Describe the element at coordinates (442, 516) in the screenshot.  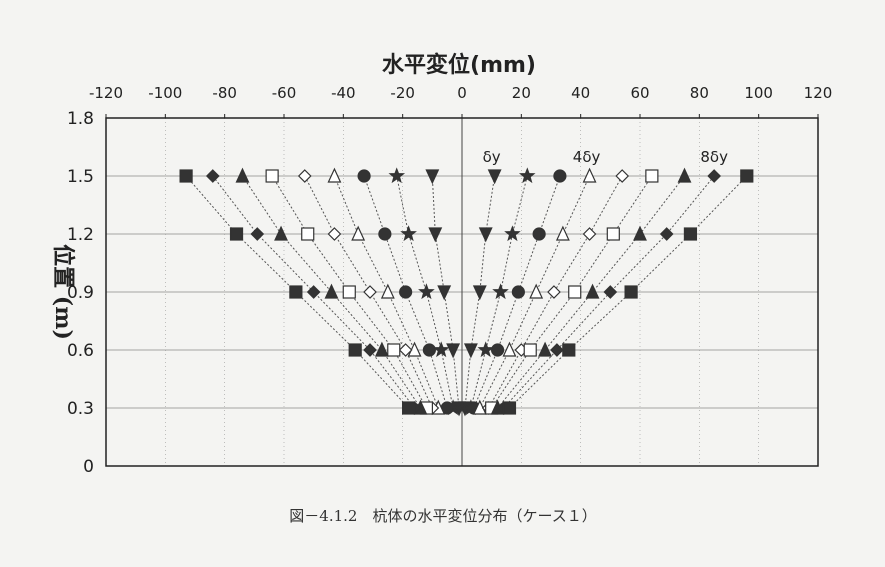
I see `figure-caption: 図－4.1.2 杭体の水平変位分布（ケース１）` at that location.